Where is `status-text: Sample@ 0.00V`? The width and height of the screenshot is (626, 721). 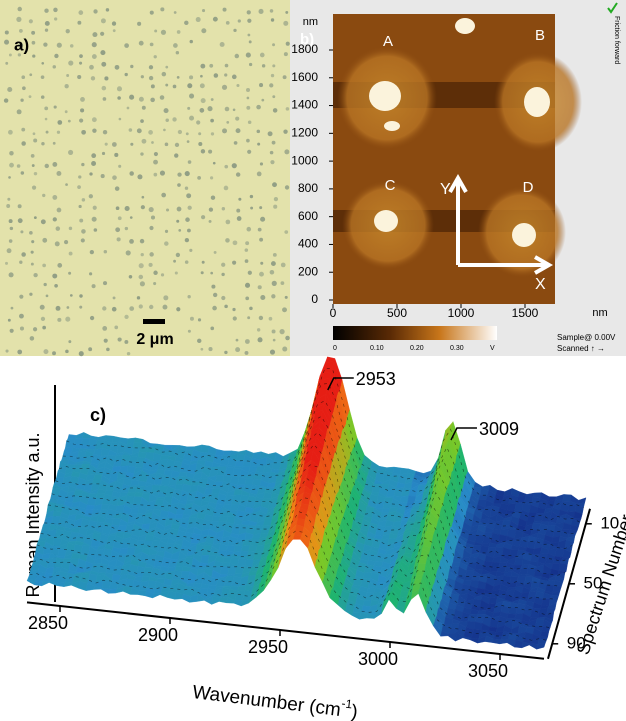 status-text: Sample@ 0.00V is located at coordinates (586, 337).